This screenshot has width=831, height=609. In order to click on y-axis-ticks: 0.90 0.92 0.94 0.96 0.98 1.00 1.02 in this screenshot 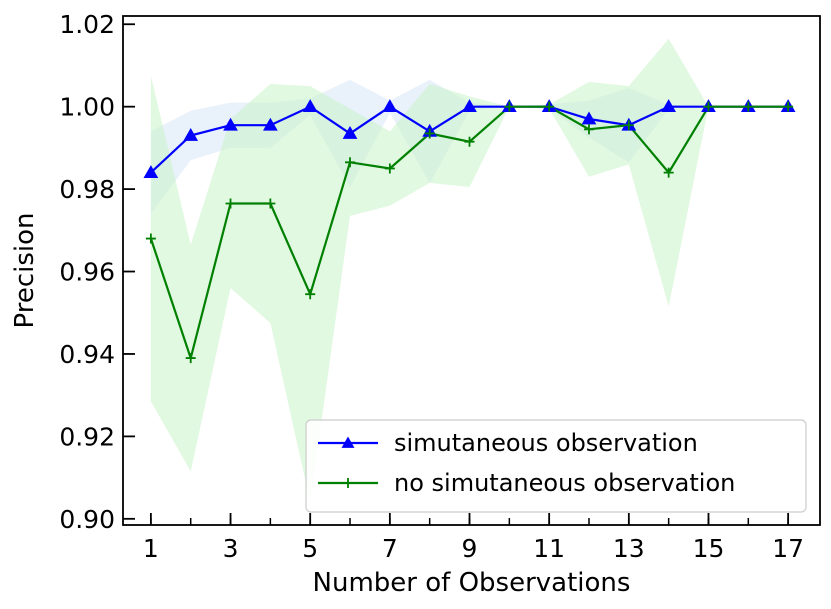, I will do `click(97, 272)`.